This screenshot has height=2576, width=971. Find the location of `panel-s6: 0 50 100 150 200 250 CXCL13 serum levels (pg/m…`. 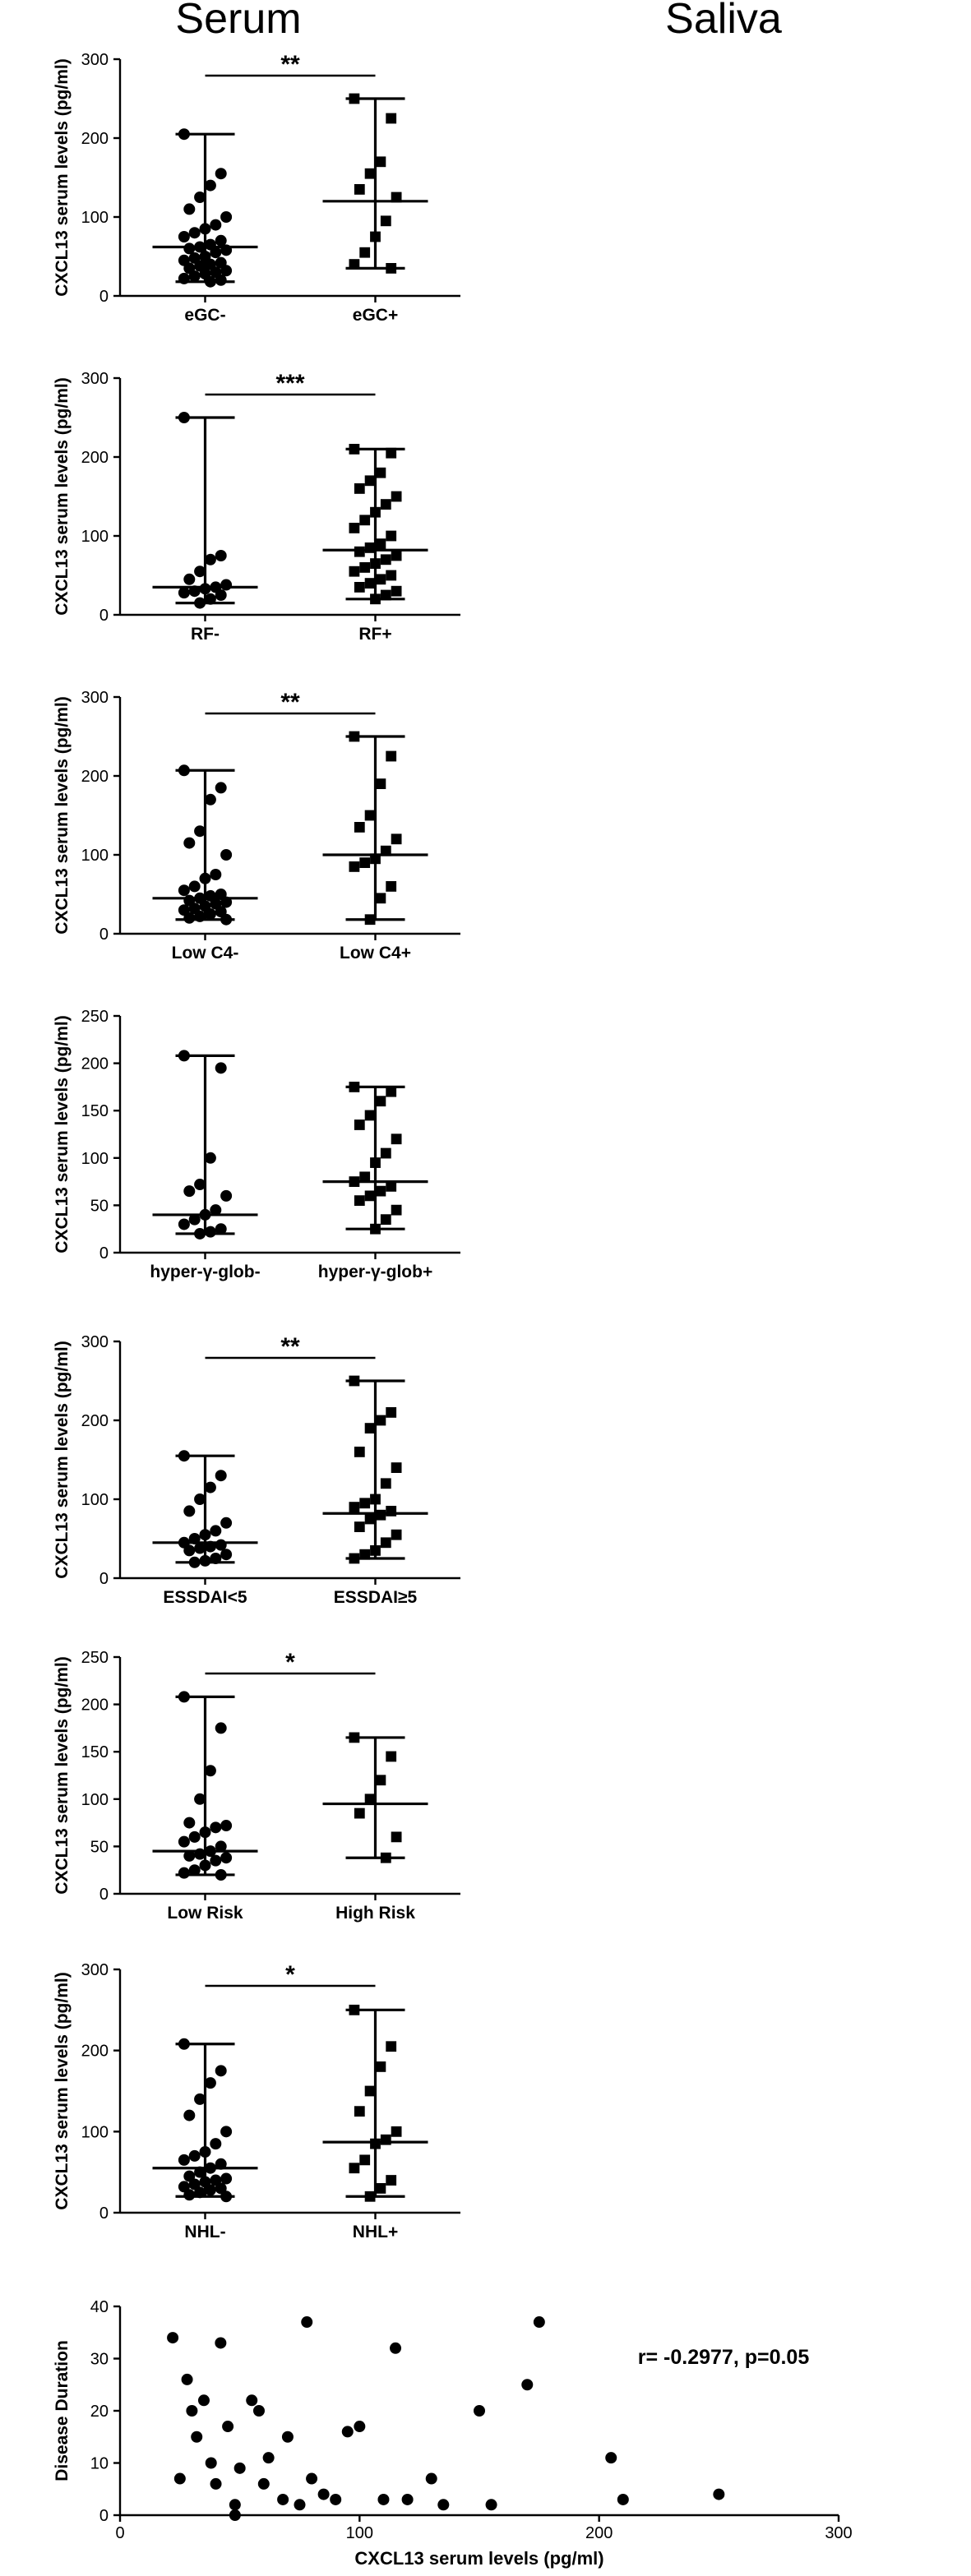

panel-s6: 0 50 100 150 200 250 CXCL13 serum levels (pg/m… is located at coordinates (257, 1786).